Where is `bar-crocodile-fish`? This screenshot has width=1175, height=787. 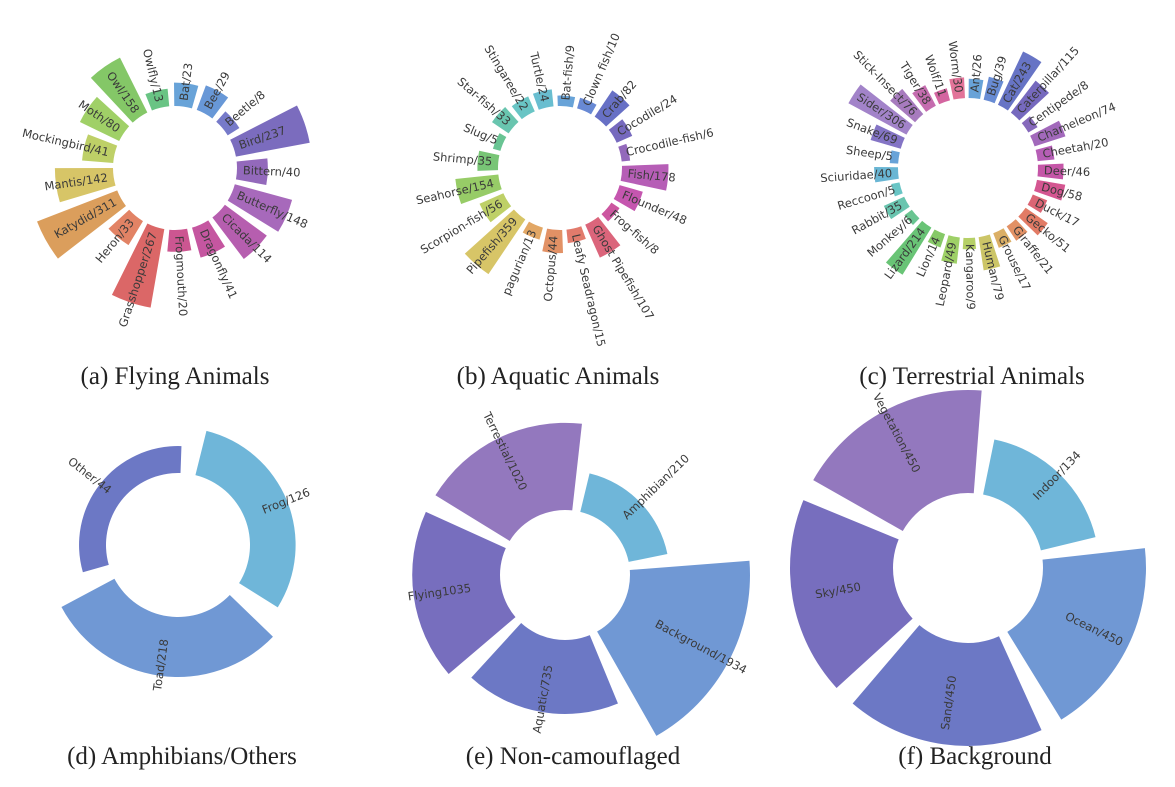
bar-crocodile-fish is located at coordinates (624, 152).